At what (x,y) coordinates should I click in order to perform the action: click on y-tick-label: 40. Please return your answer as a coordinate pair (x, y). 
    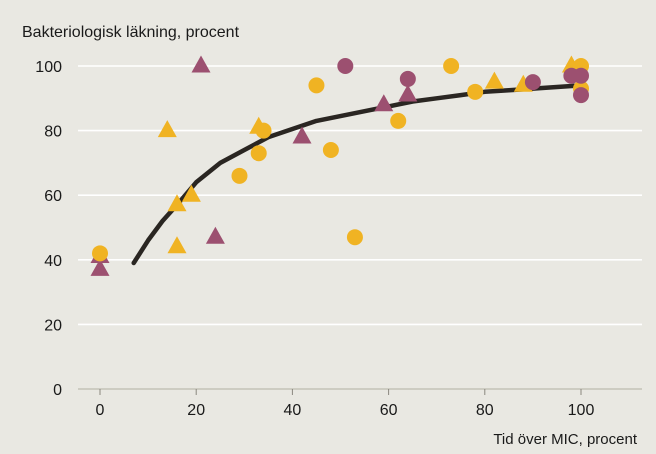
    Looking at the image, I should click on (53, 261).